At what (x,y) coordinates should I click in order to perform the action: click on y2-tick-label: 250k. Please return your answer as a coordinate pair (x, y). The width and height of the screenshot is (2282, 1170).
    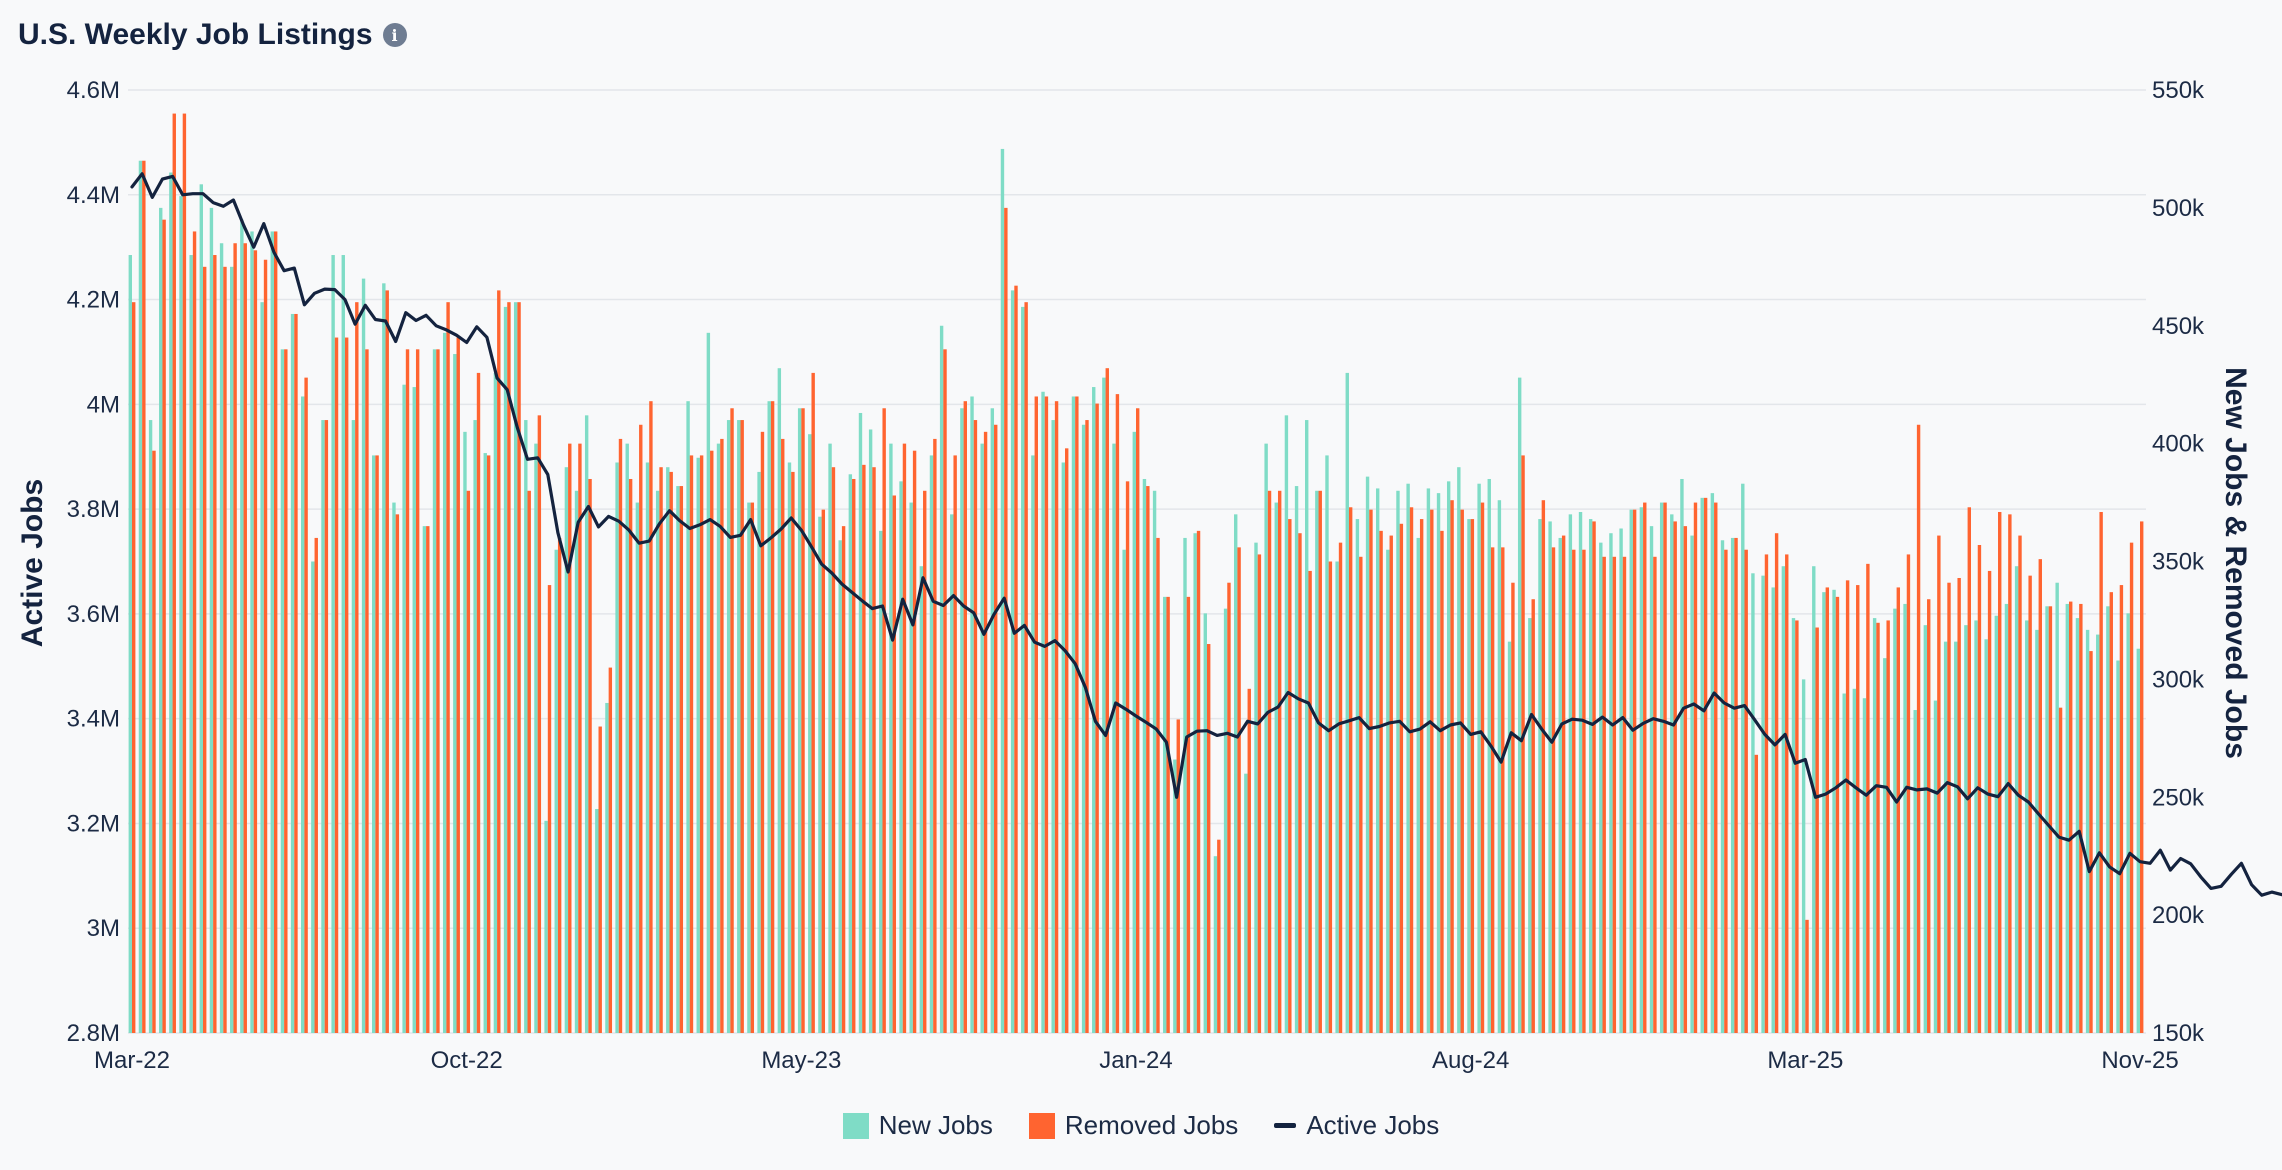
    Looking at the image, I should click on (2178, 797).